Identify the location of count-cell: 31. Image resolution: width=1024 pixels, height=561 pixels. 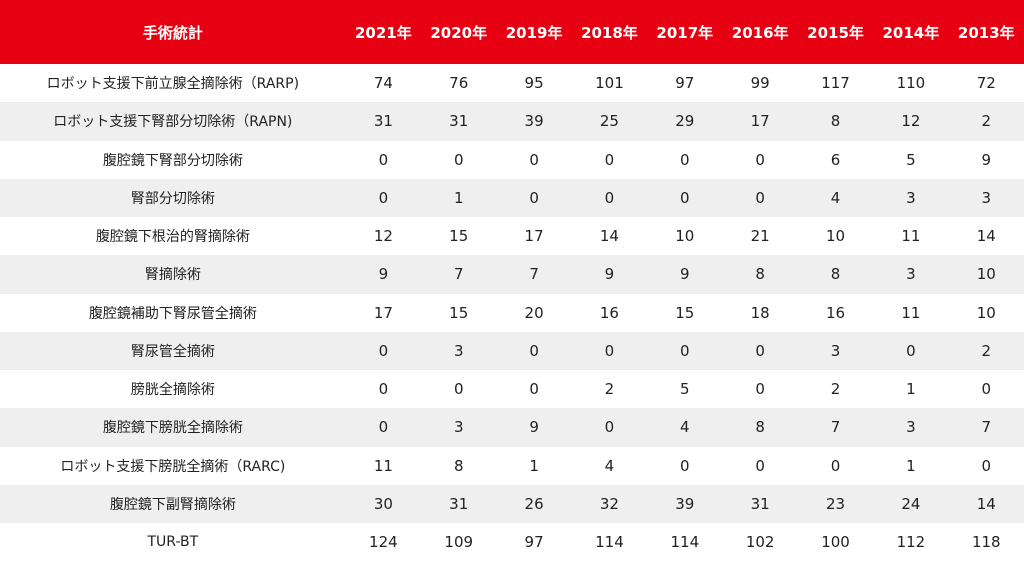
(459, 121).